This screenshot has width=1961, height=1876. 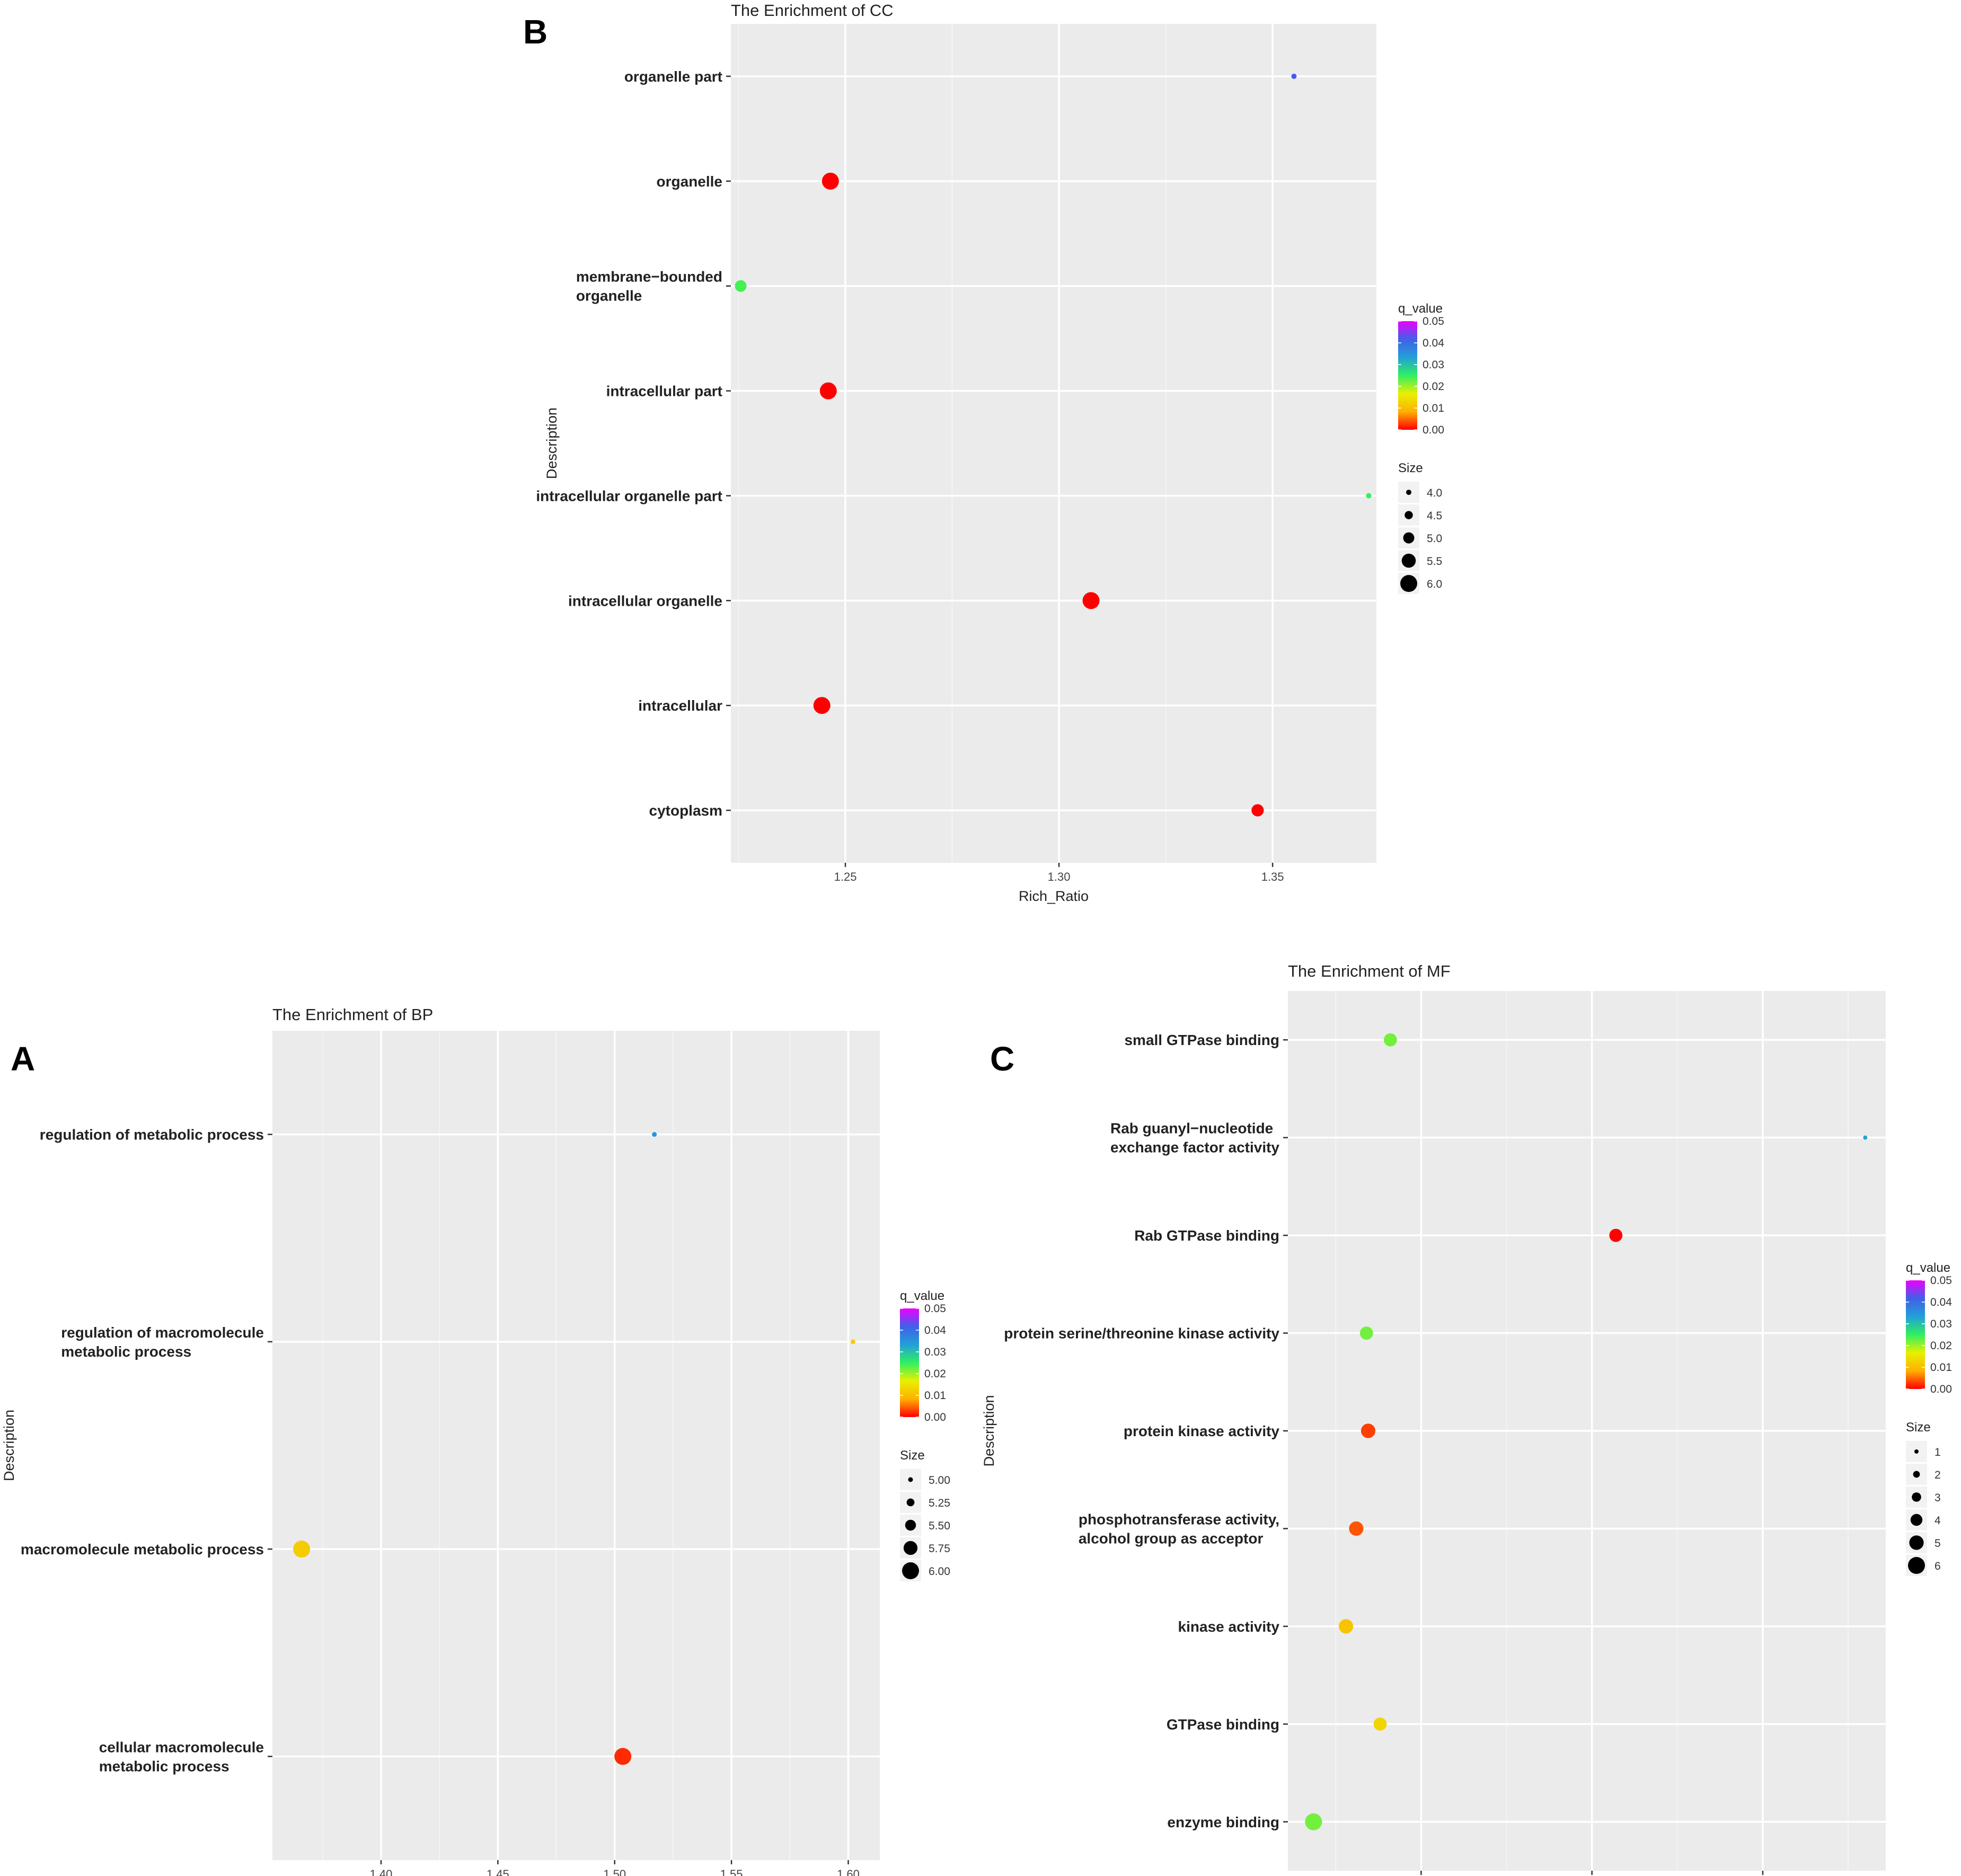 What do you see at coordinates (939, 1480) in the screenshot?
I see `size-label: 5.00` at bounding box center [939, 1480].